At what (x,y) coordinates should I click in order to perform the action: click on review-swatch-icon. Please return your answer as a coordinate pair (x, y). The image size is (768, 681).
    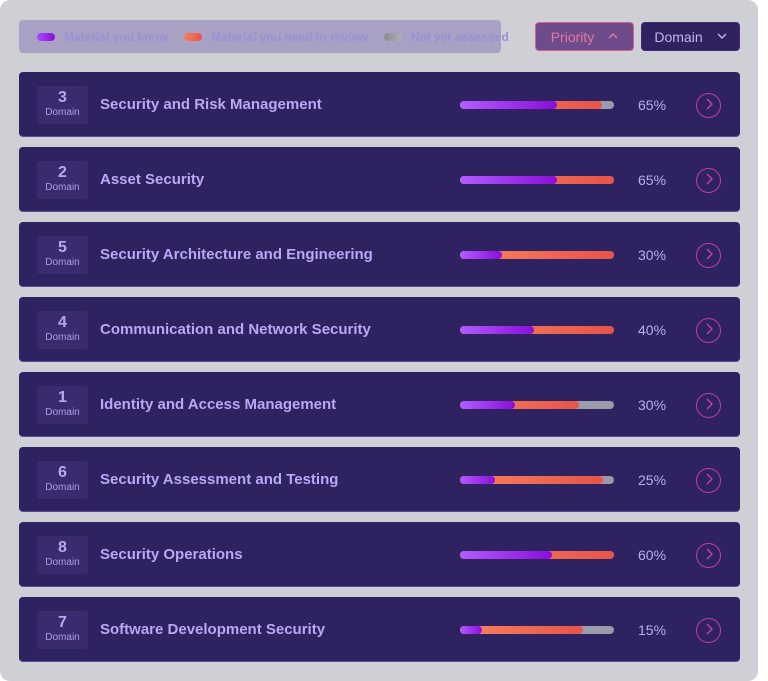
    Looking at the image, I should click on (193, 36).